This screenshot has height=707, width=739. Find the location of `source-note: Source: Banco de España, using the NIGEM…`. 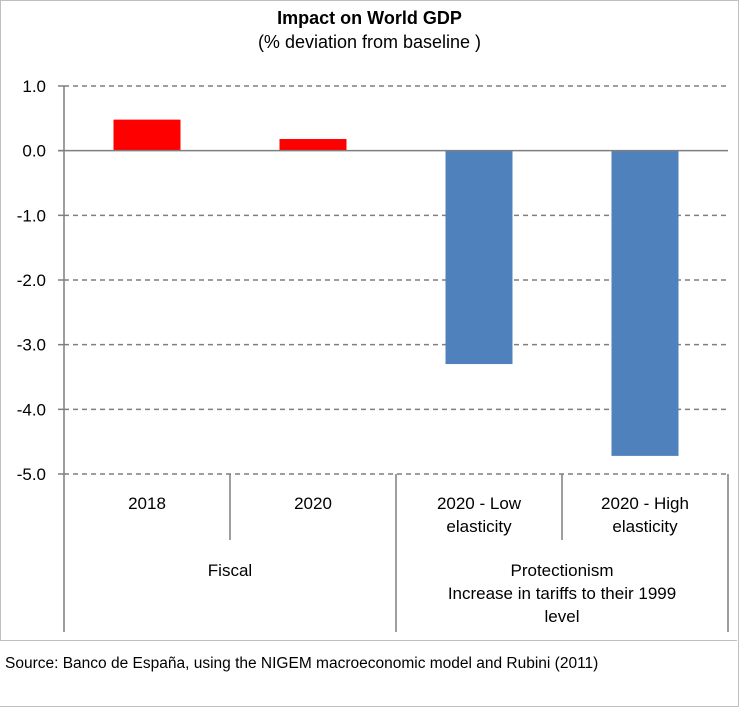

source-note: Source: Banco de España, using the NIGEM… is located at coordinates (368, 673).